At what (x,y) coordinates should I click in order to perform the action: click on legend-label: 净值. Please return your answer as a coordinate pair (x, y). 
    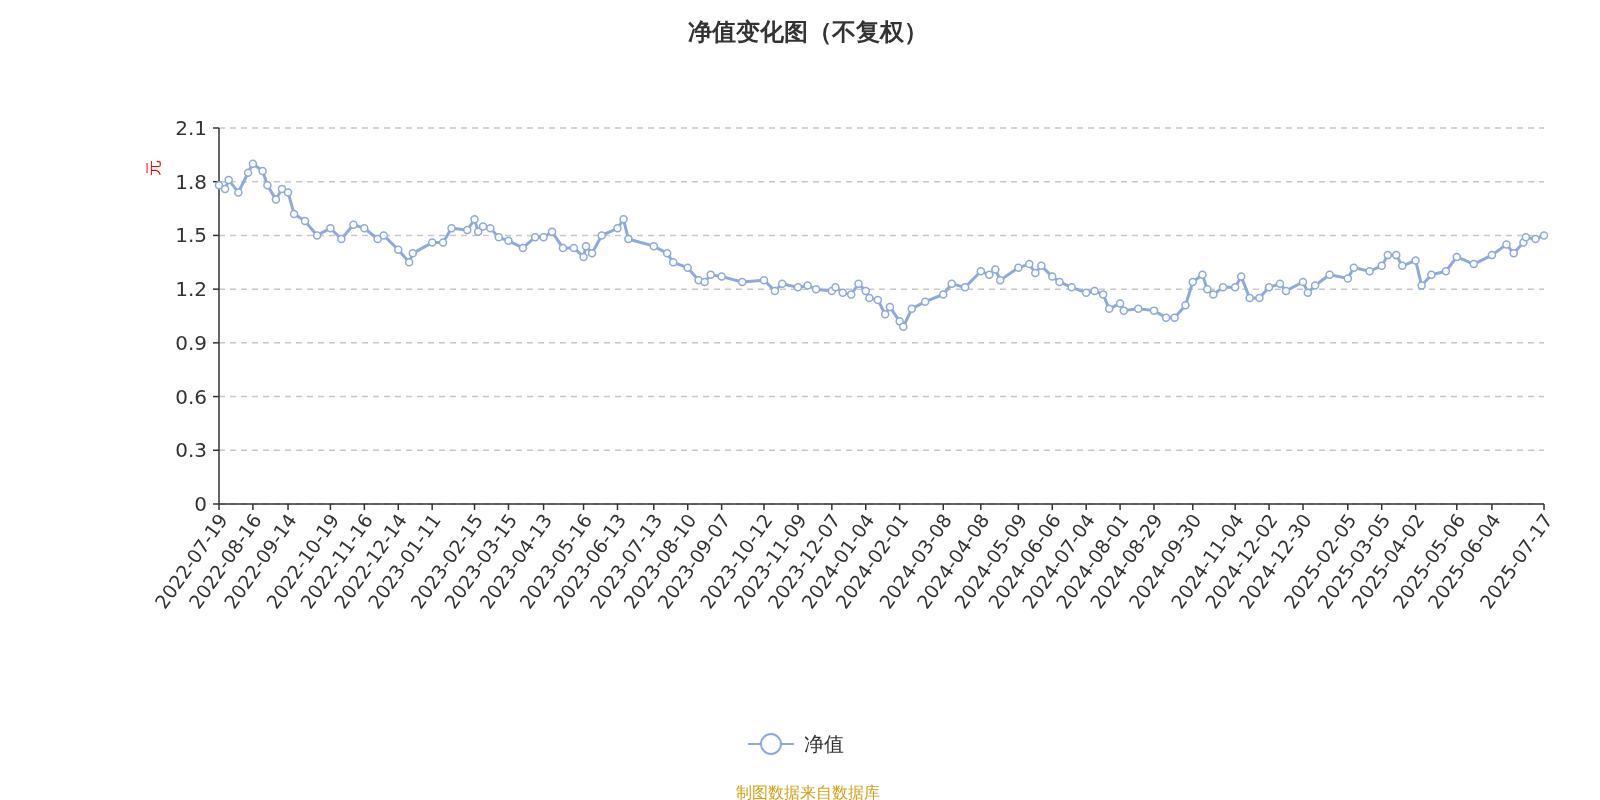
    Looking at the image, I should click on (824, 744).